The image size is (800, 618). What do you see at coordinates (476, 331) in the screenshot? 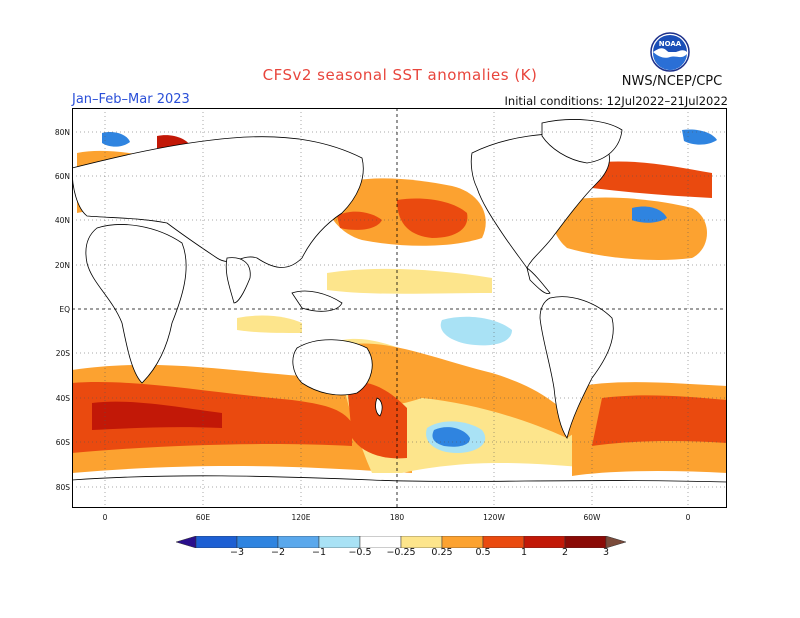
I see `anomaly-cool-equatorial-pacific` at bounding box center [476, 331].